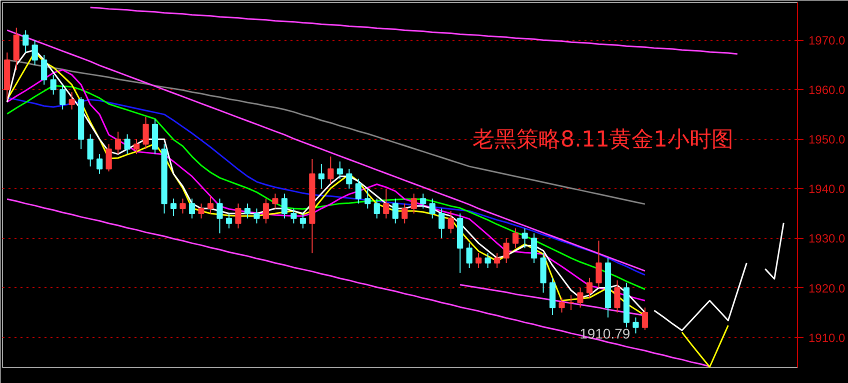  I want to click on y-tick-label: 1960.0, so click(827, 90).